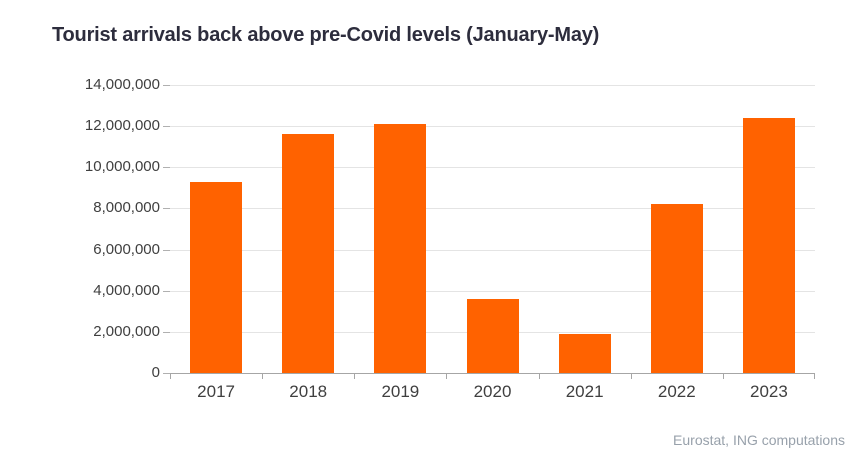  What do you see at coordinates (122, 126) in the screenshot?
I see `y-tick-label: 12,000,000` at bounding box center [122, 126].